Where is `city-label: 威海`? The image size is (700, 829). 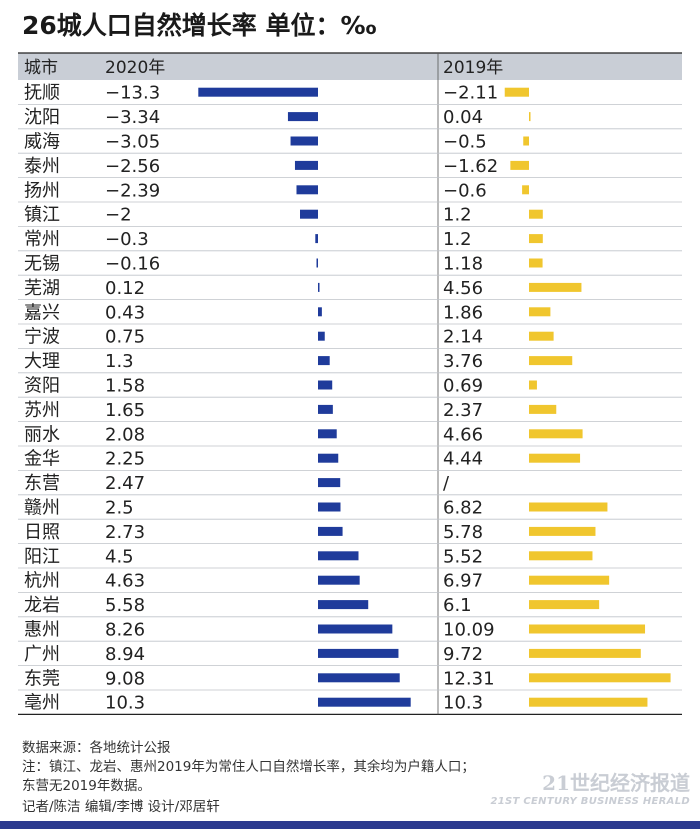 city-label: 威海 is located at coordinates (42, 142).